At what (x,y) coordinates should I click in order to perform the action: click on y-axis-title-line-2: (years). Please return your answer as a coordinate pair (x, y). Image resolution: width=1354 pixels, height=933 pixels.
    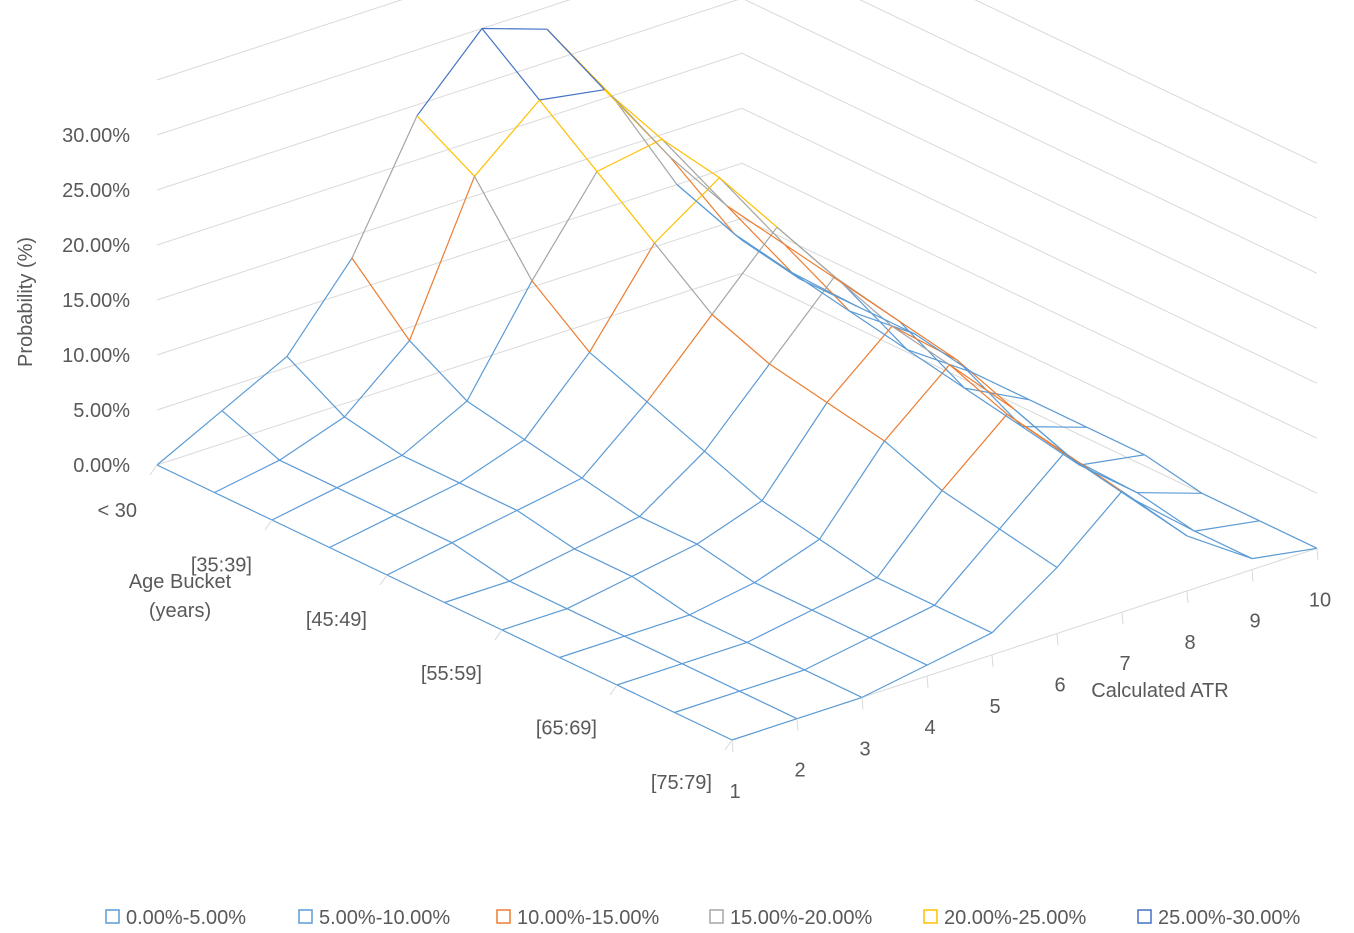
    Looking at the image, I should click on (180, 611).